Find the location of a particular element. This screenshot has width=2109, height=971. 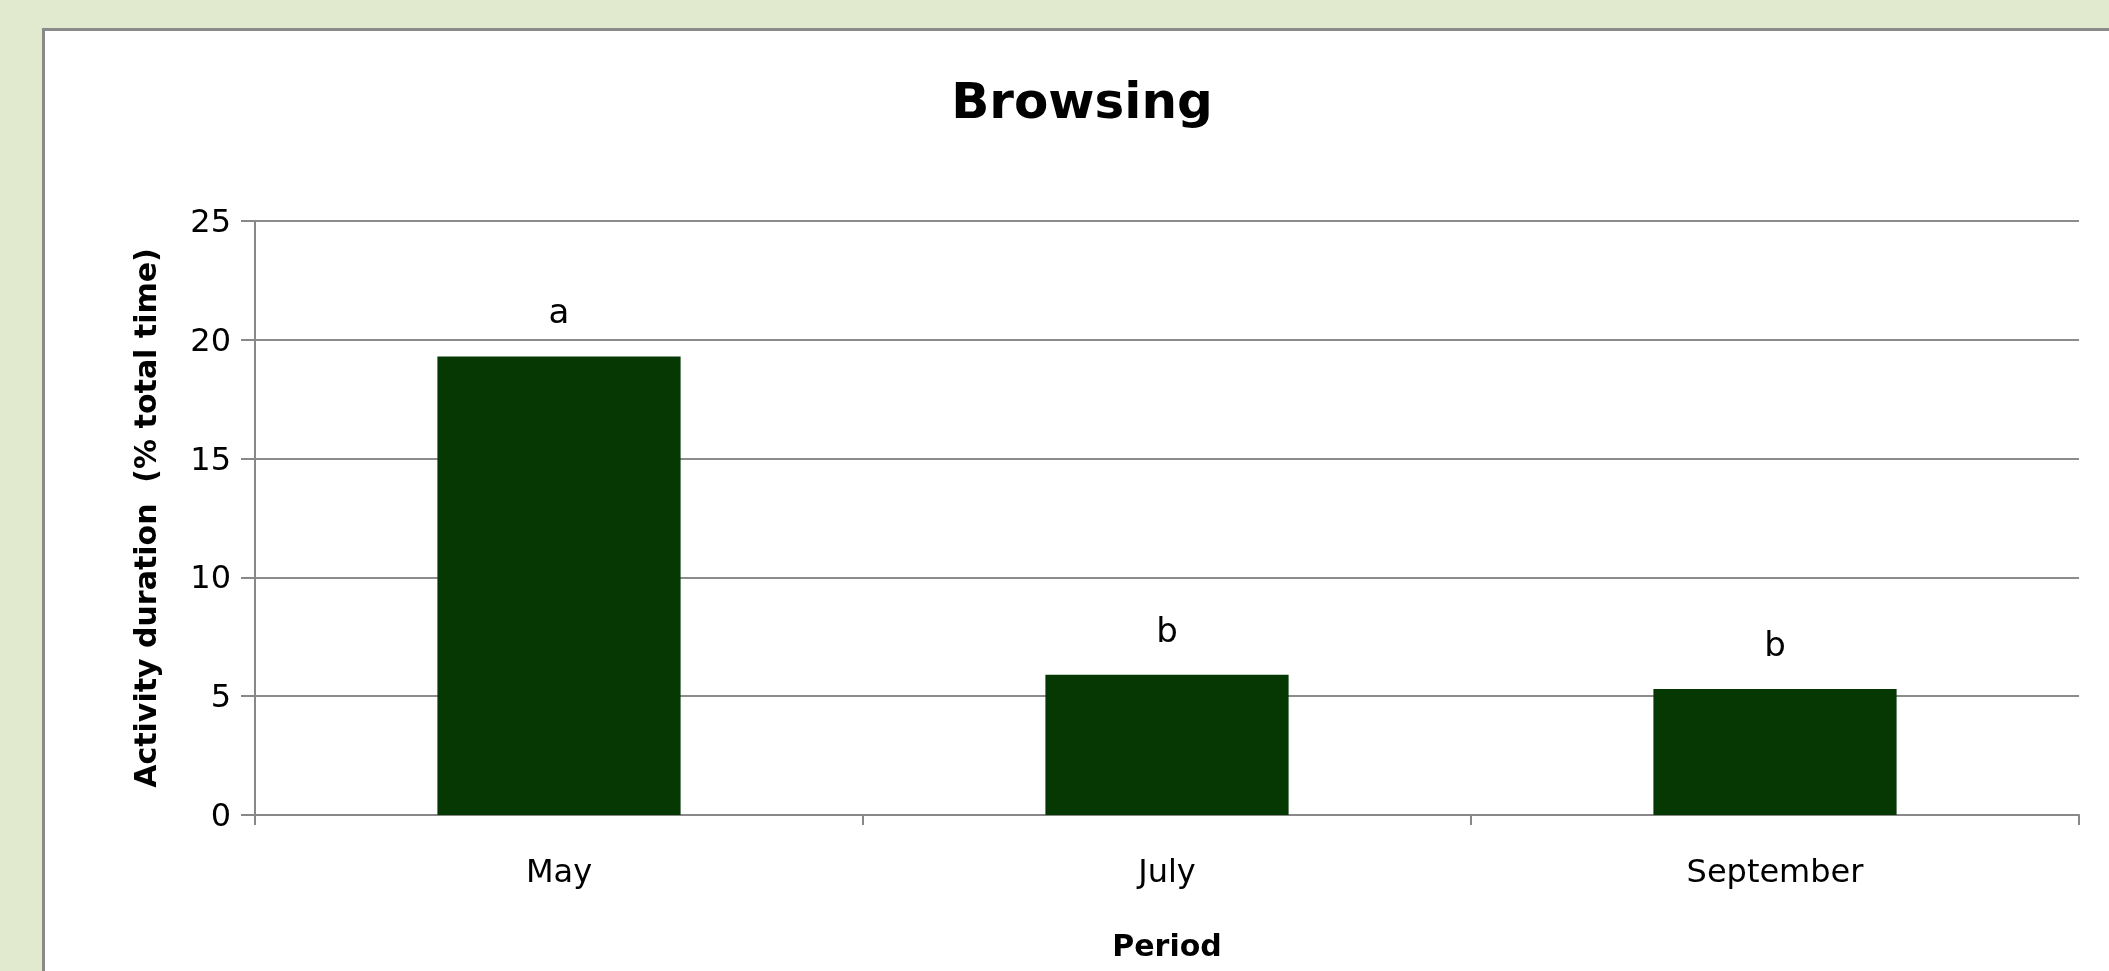

x-axis-title: Period is located at coordinates (1167, 945).